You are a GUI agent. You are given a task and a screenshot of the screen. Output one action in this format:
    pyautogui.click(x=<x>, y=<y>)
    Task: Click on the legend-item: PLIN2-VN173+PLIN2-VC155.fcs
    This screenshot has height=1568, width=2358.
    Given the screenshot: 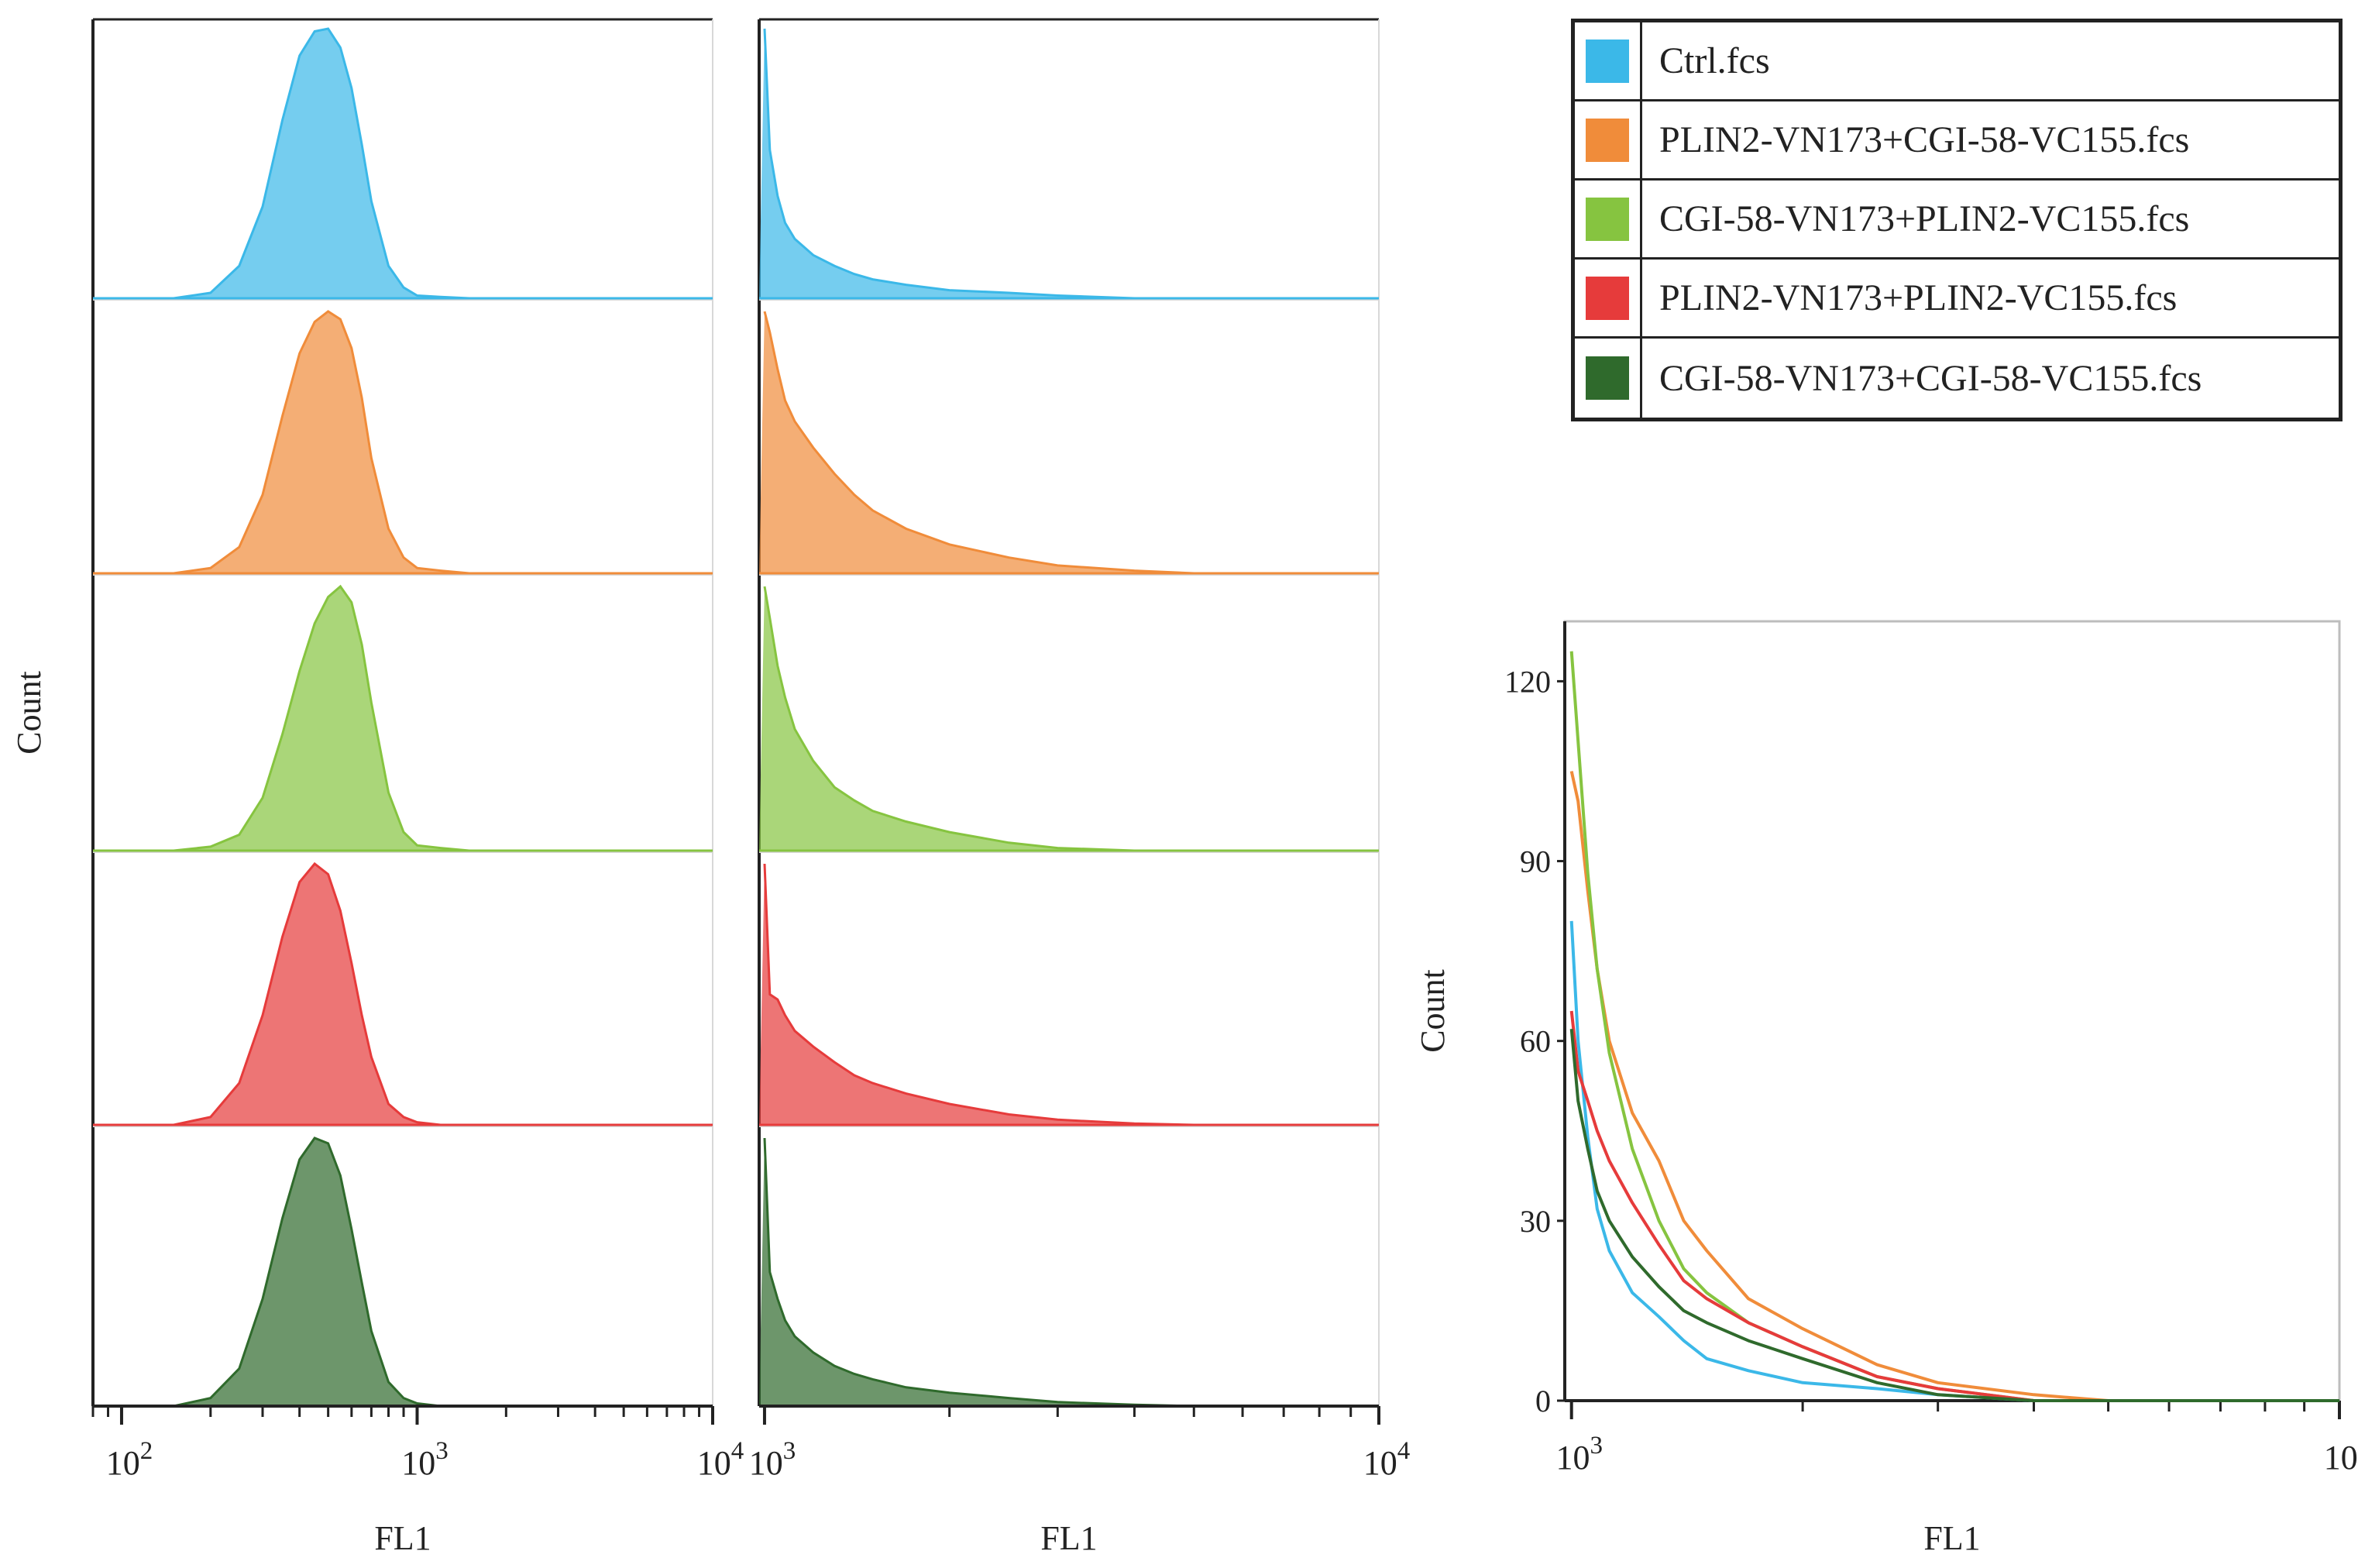 What is the action you would take?
    pyautogui.click(x=1957, y=299)
    